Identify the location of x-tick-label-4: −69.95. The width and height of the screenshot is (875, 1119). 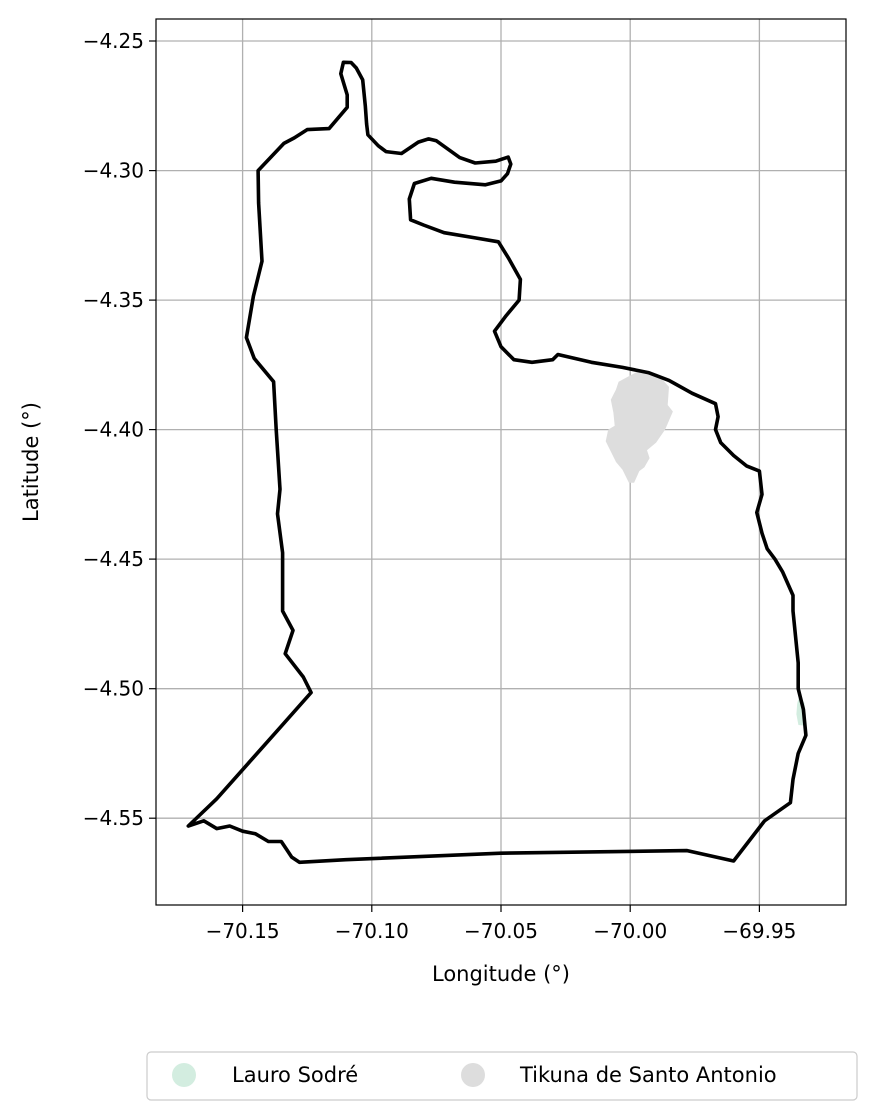
(759, 931).